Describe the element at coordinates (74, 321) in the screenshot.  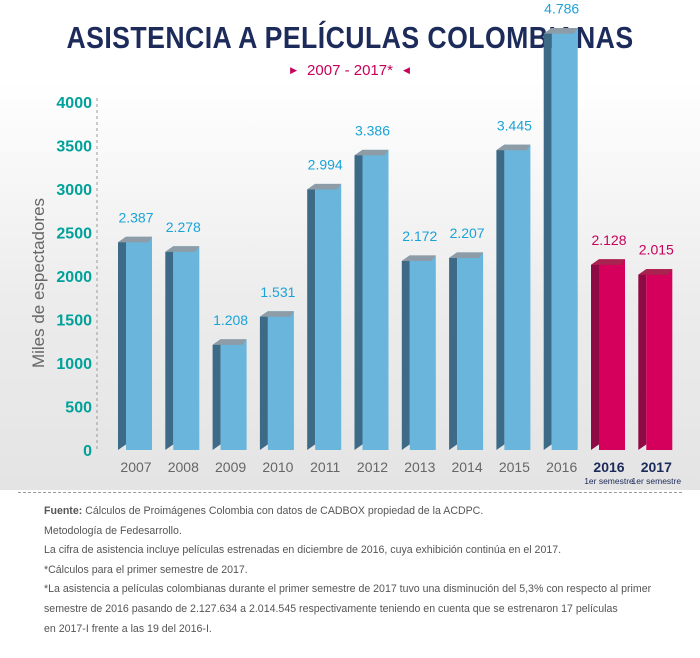
I see `y-tick-label: 1500` at that location.